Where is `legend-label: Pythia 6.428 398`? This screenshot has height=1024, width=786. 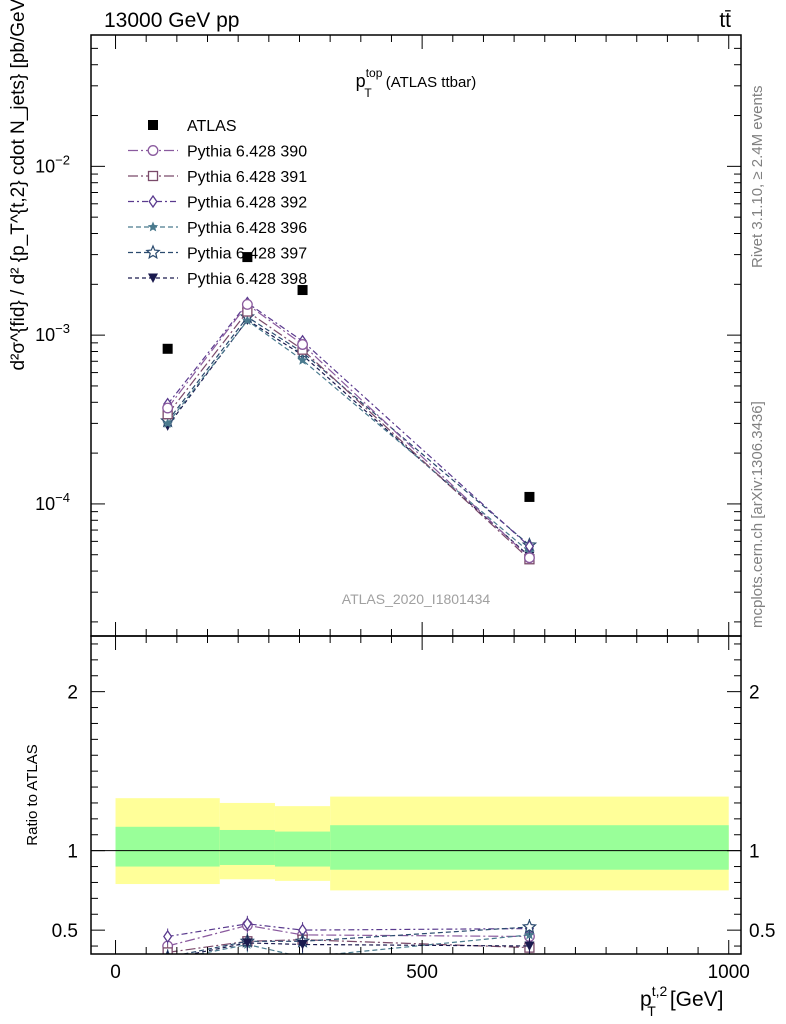
legend-label: Pythia 6.428 398 is located at coordinates (247, 279).